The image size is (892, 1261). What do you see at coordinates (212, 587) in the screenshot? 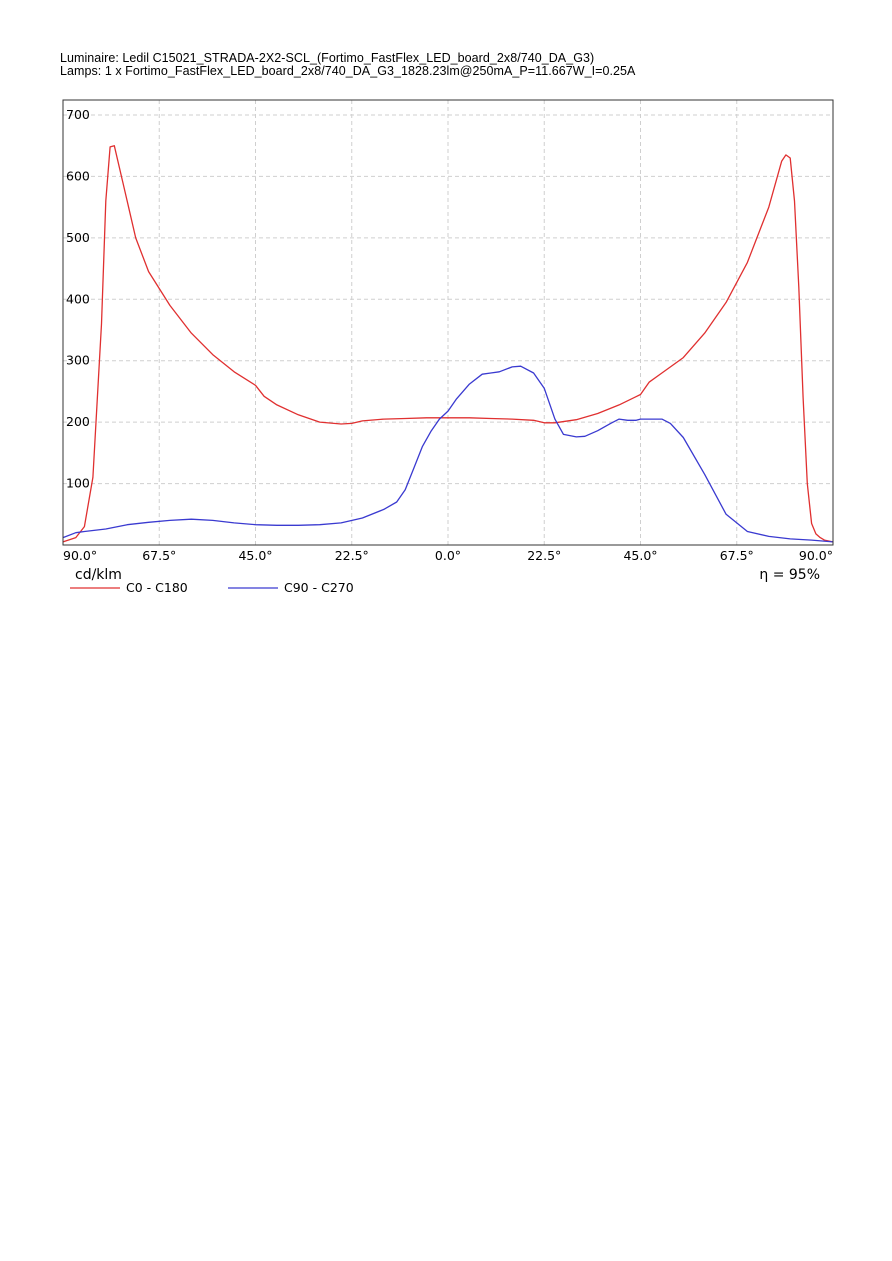
I see `legend: C0 - C180 C90 - C270` at bounding box center [212, 587].